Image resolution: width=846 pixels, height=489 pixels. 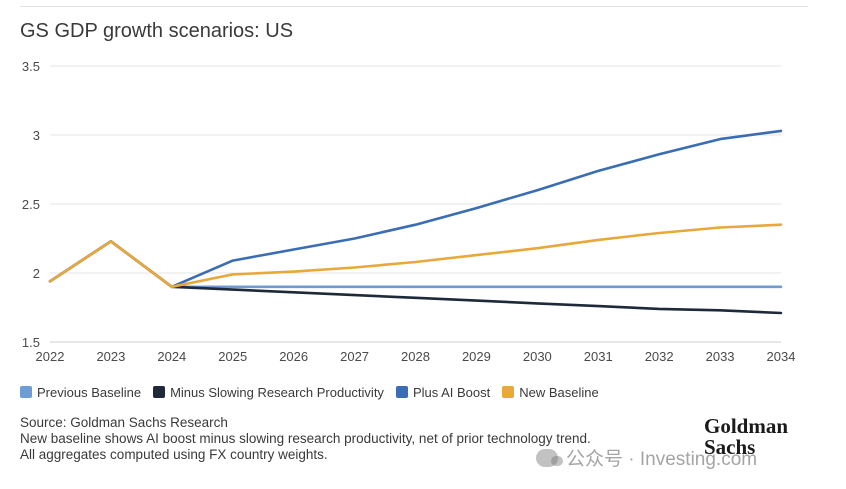 What do you see at coordinates (598, 356) in the screenshot?
I see `x-tick-label: 2031` at bounding box center [598, 356].